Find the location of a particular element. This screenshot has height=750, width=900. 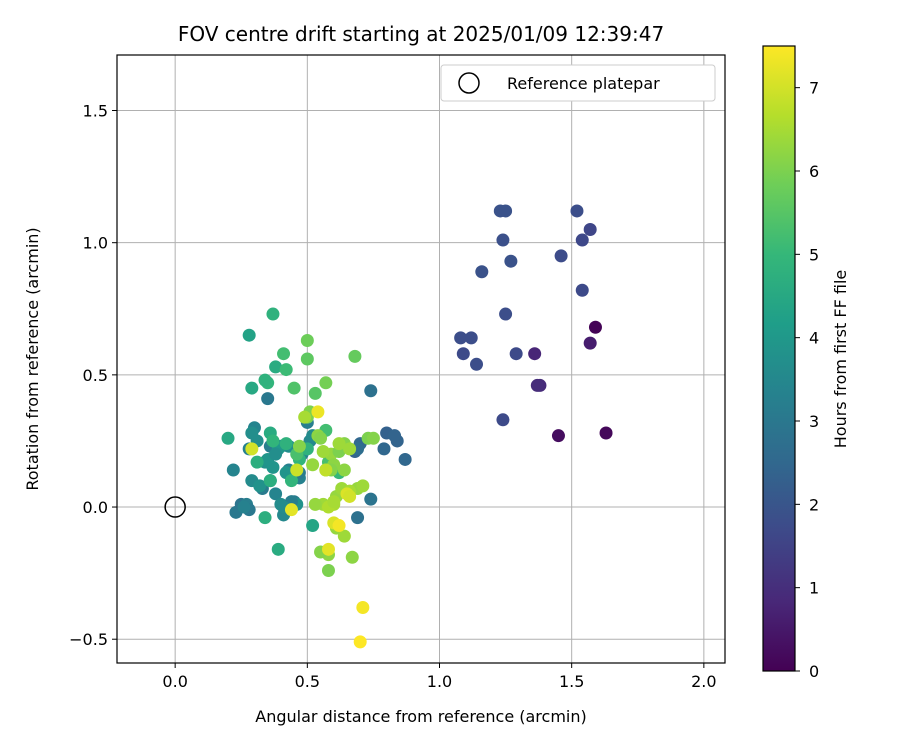

legend: Reference platepar is located at coordinates (578, 83).